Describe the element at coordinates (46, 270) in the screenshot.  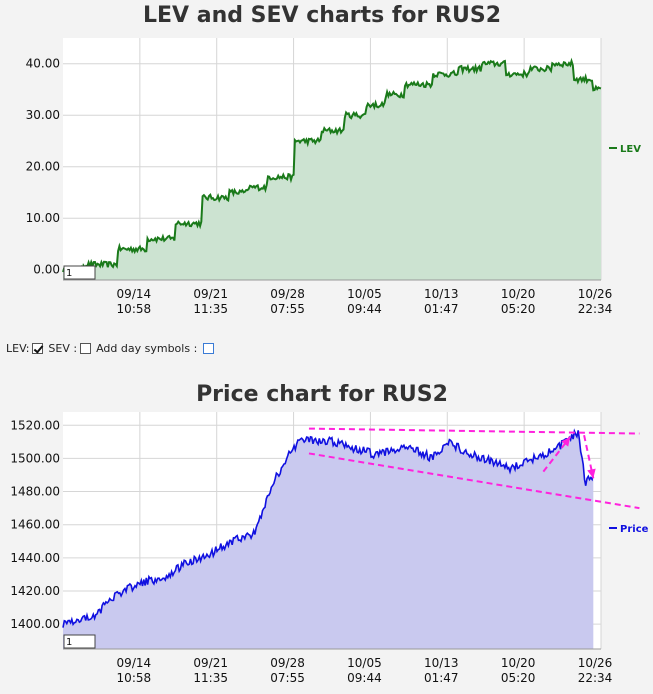
I see `y-tick-label: 0.00` at that location.